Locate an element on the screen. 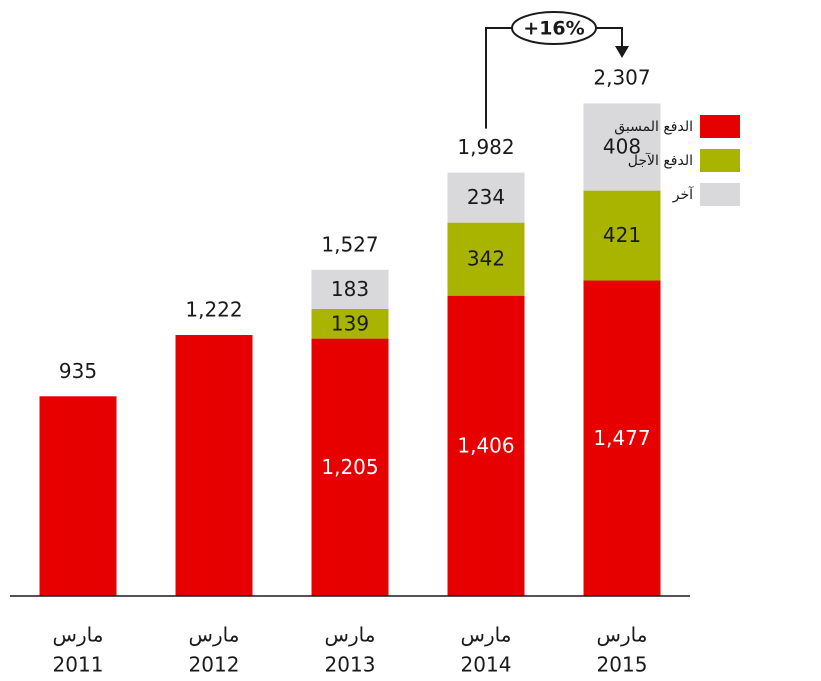 Image resolution: width=821 pixels, height=681 pixels. x-tick-label: 2014 is located at coordinates (486, 665).